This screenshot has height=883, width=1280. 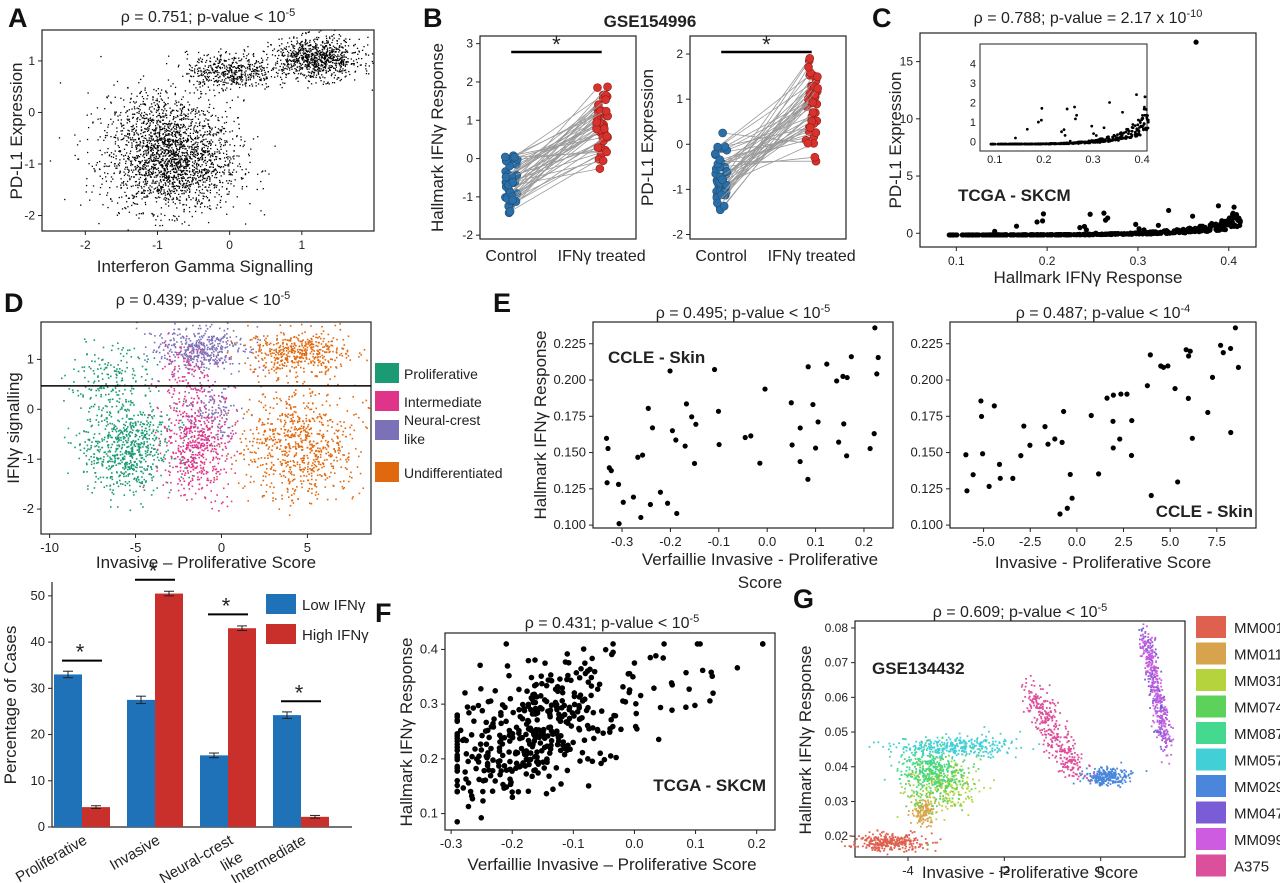 I want to click on pair-line, so click(x=766, y=154).